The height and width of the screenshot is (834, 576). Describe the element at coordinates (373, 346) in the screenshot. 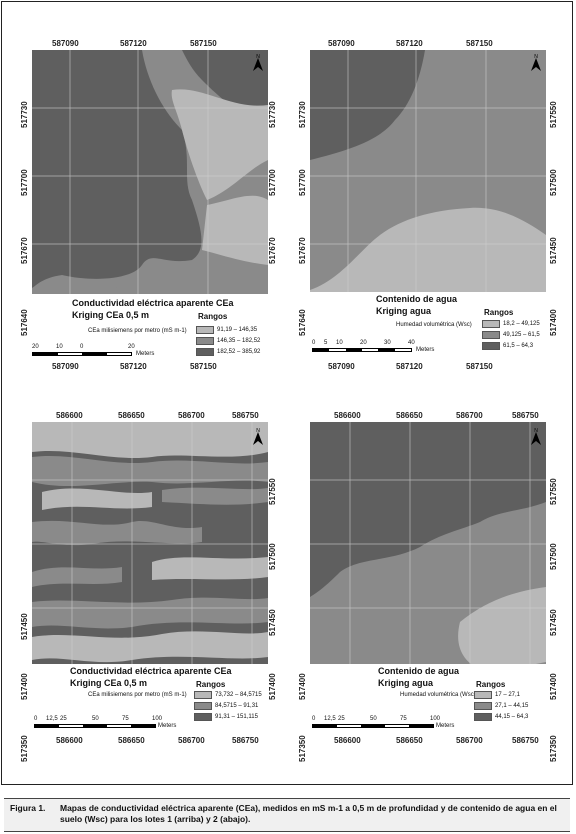

I see `scale-bar: 0 5 10 20 30 40 Meters` at that location.